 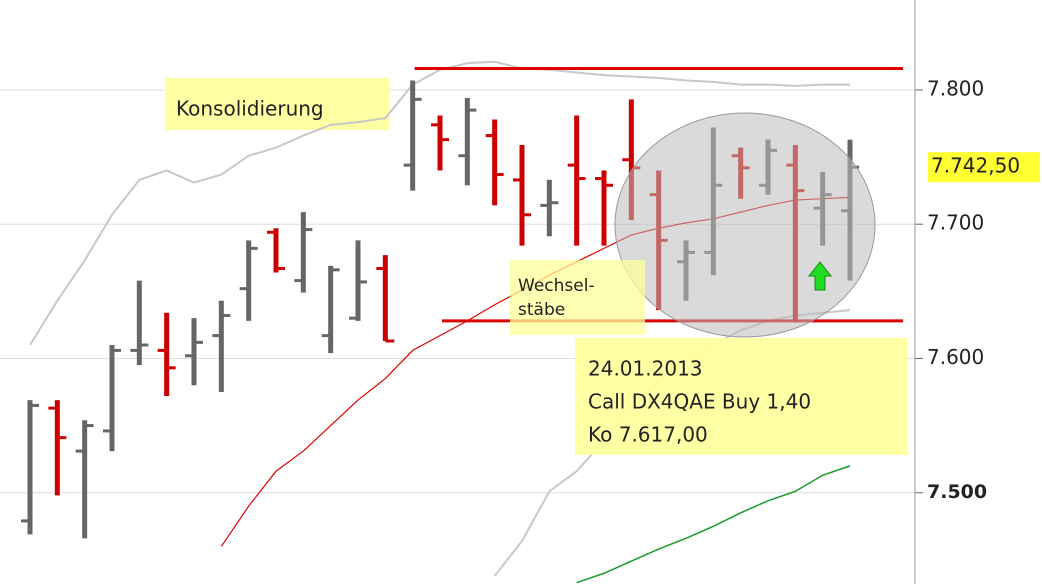 I want to click on annotation-text: Ko 7.617,00, so click(x=648, y=435).